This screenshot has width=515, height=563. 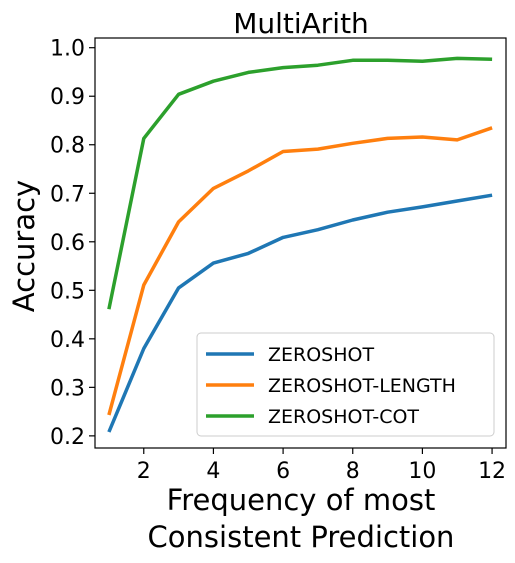 What do you see at coordinates (24, 246) in the screenshot?
I see `y-axis-title: Accuracy` at bounding box center [24, 246].